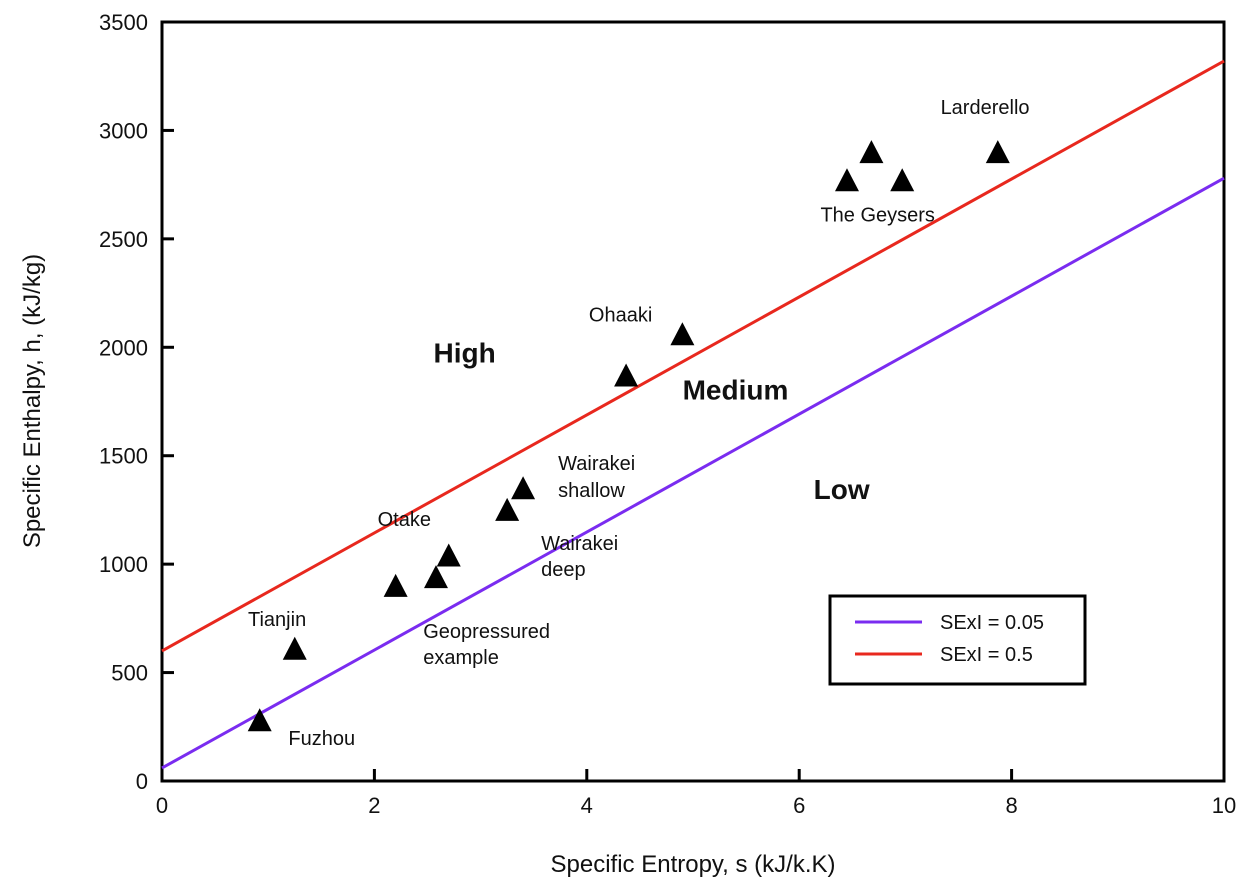 The height and width of the screenshot is (887, 1249). I want to click on x-tick-label: 4, so click(587, 805).